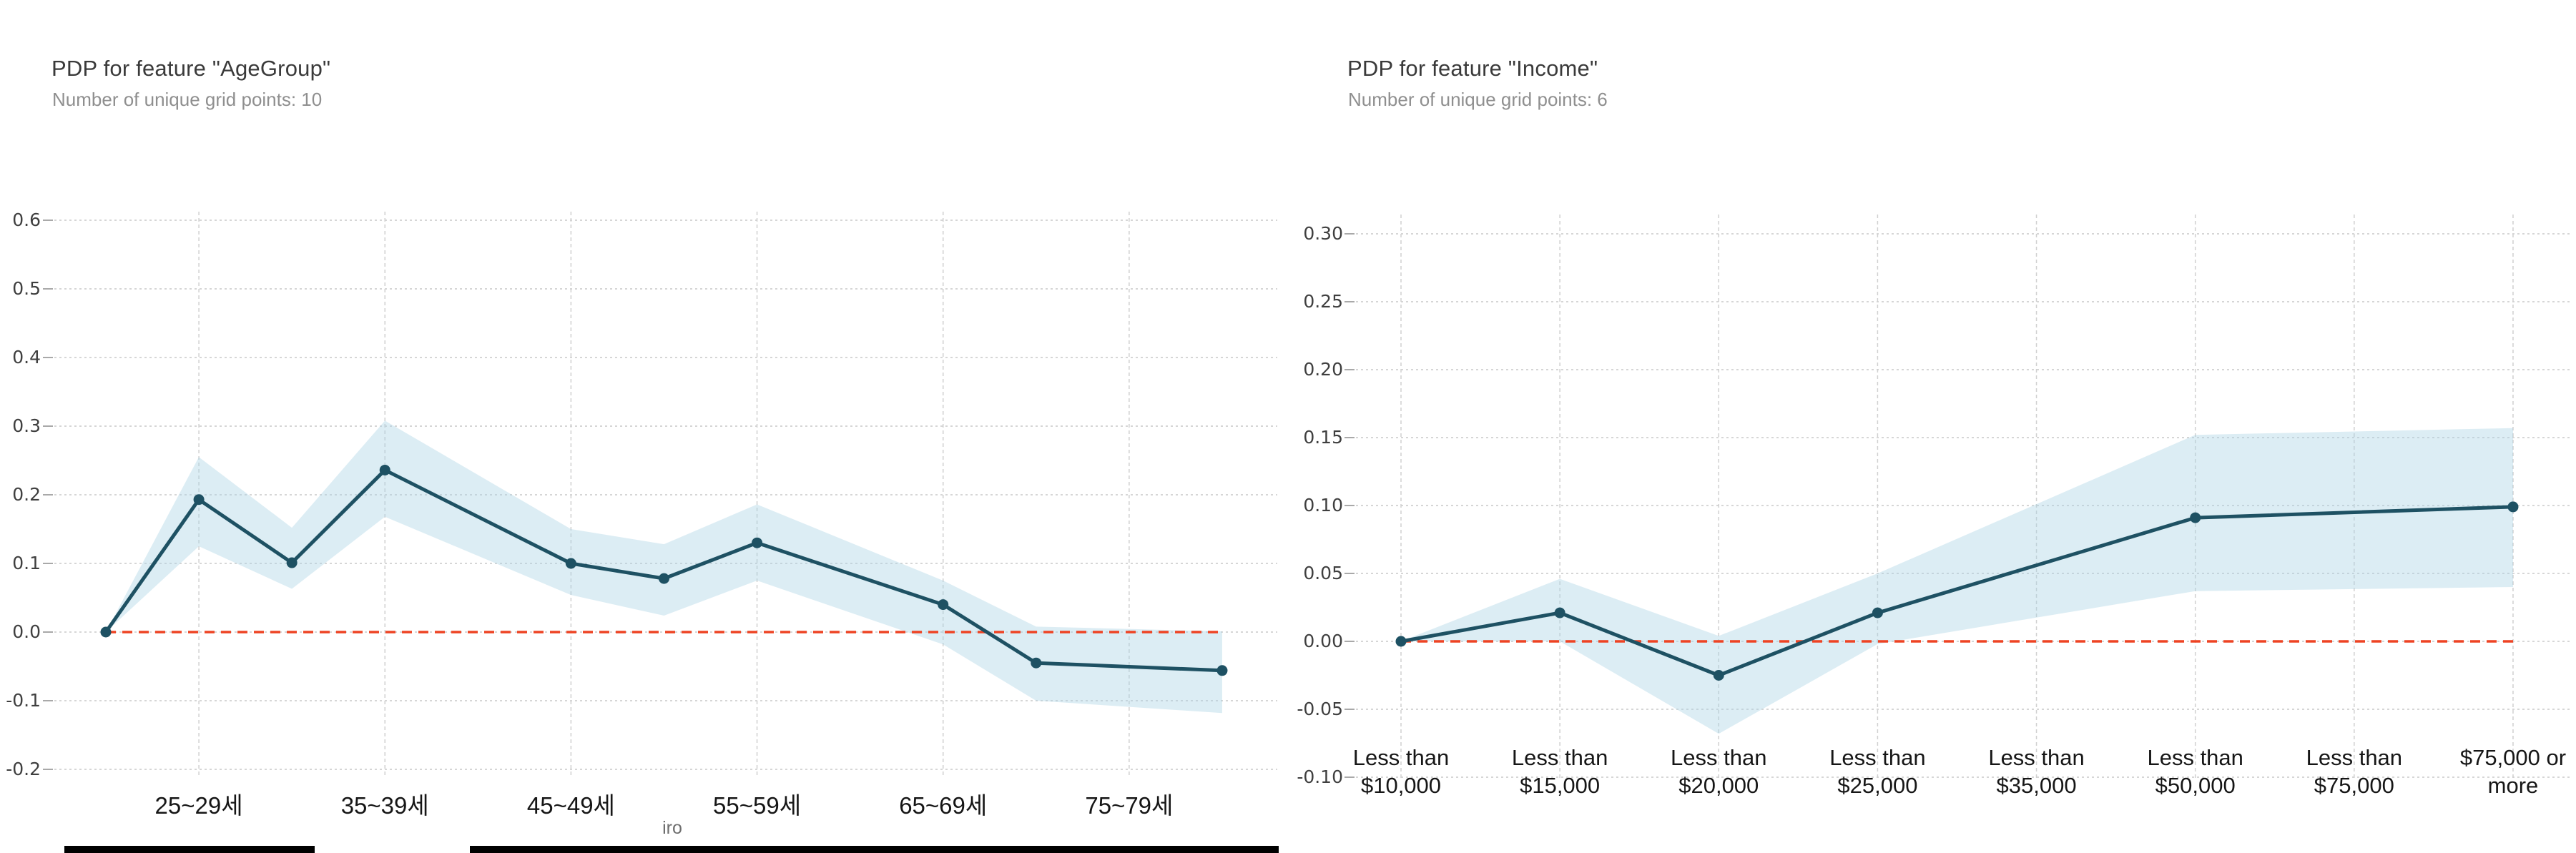  I want to click on y-axis-tick-label: 0.15, so click(1323, 438).